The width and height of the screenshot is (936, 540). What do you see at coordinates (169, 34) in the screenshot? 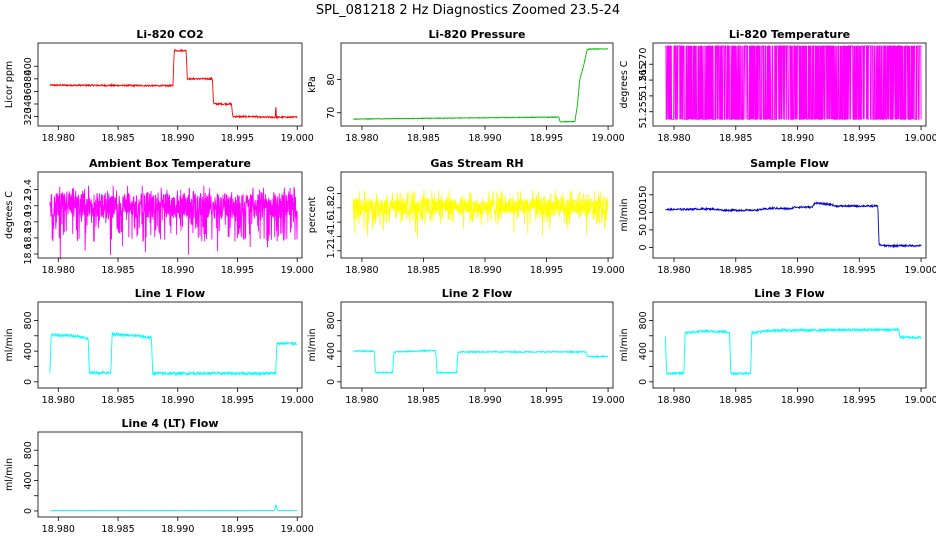
I see `panel-title: Li-820 CO2` at bounding box center [169, 34].